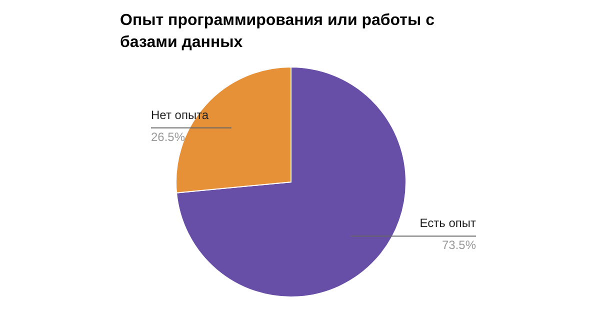  What do you see at coordinates (448, 223) in the screenshot?
I see `slice-label: Есть опыт` at bounding box center [448, 223].